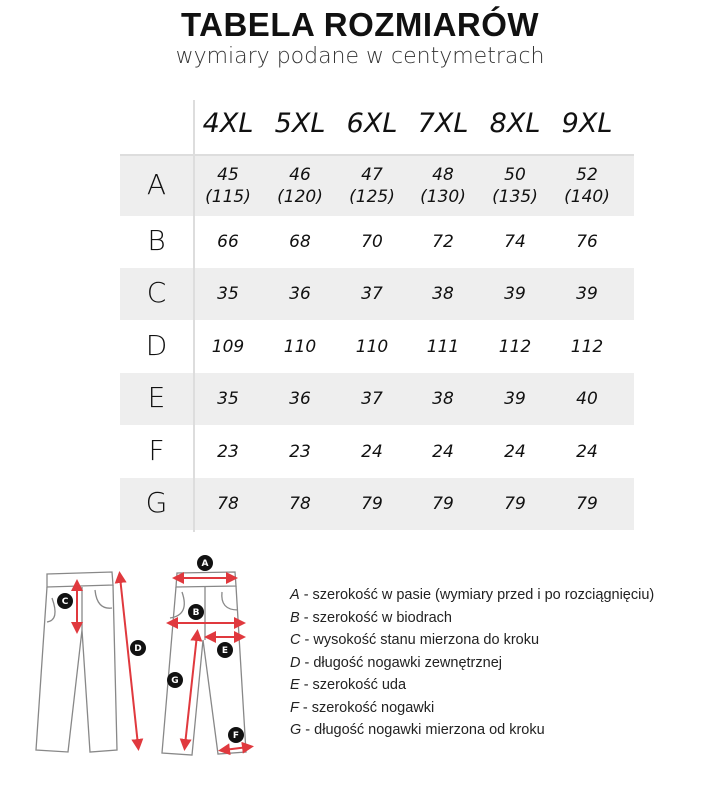  Describe the element at coordinates (377, 155) in the screenshot. I see `header-divider` at that location.